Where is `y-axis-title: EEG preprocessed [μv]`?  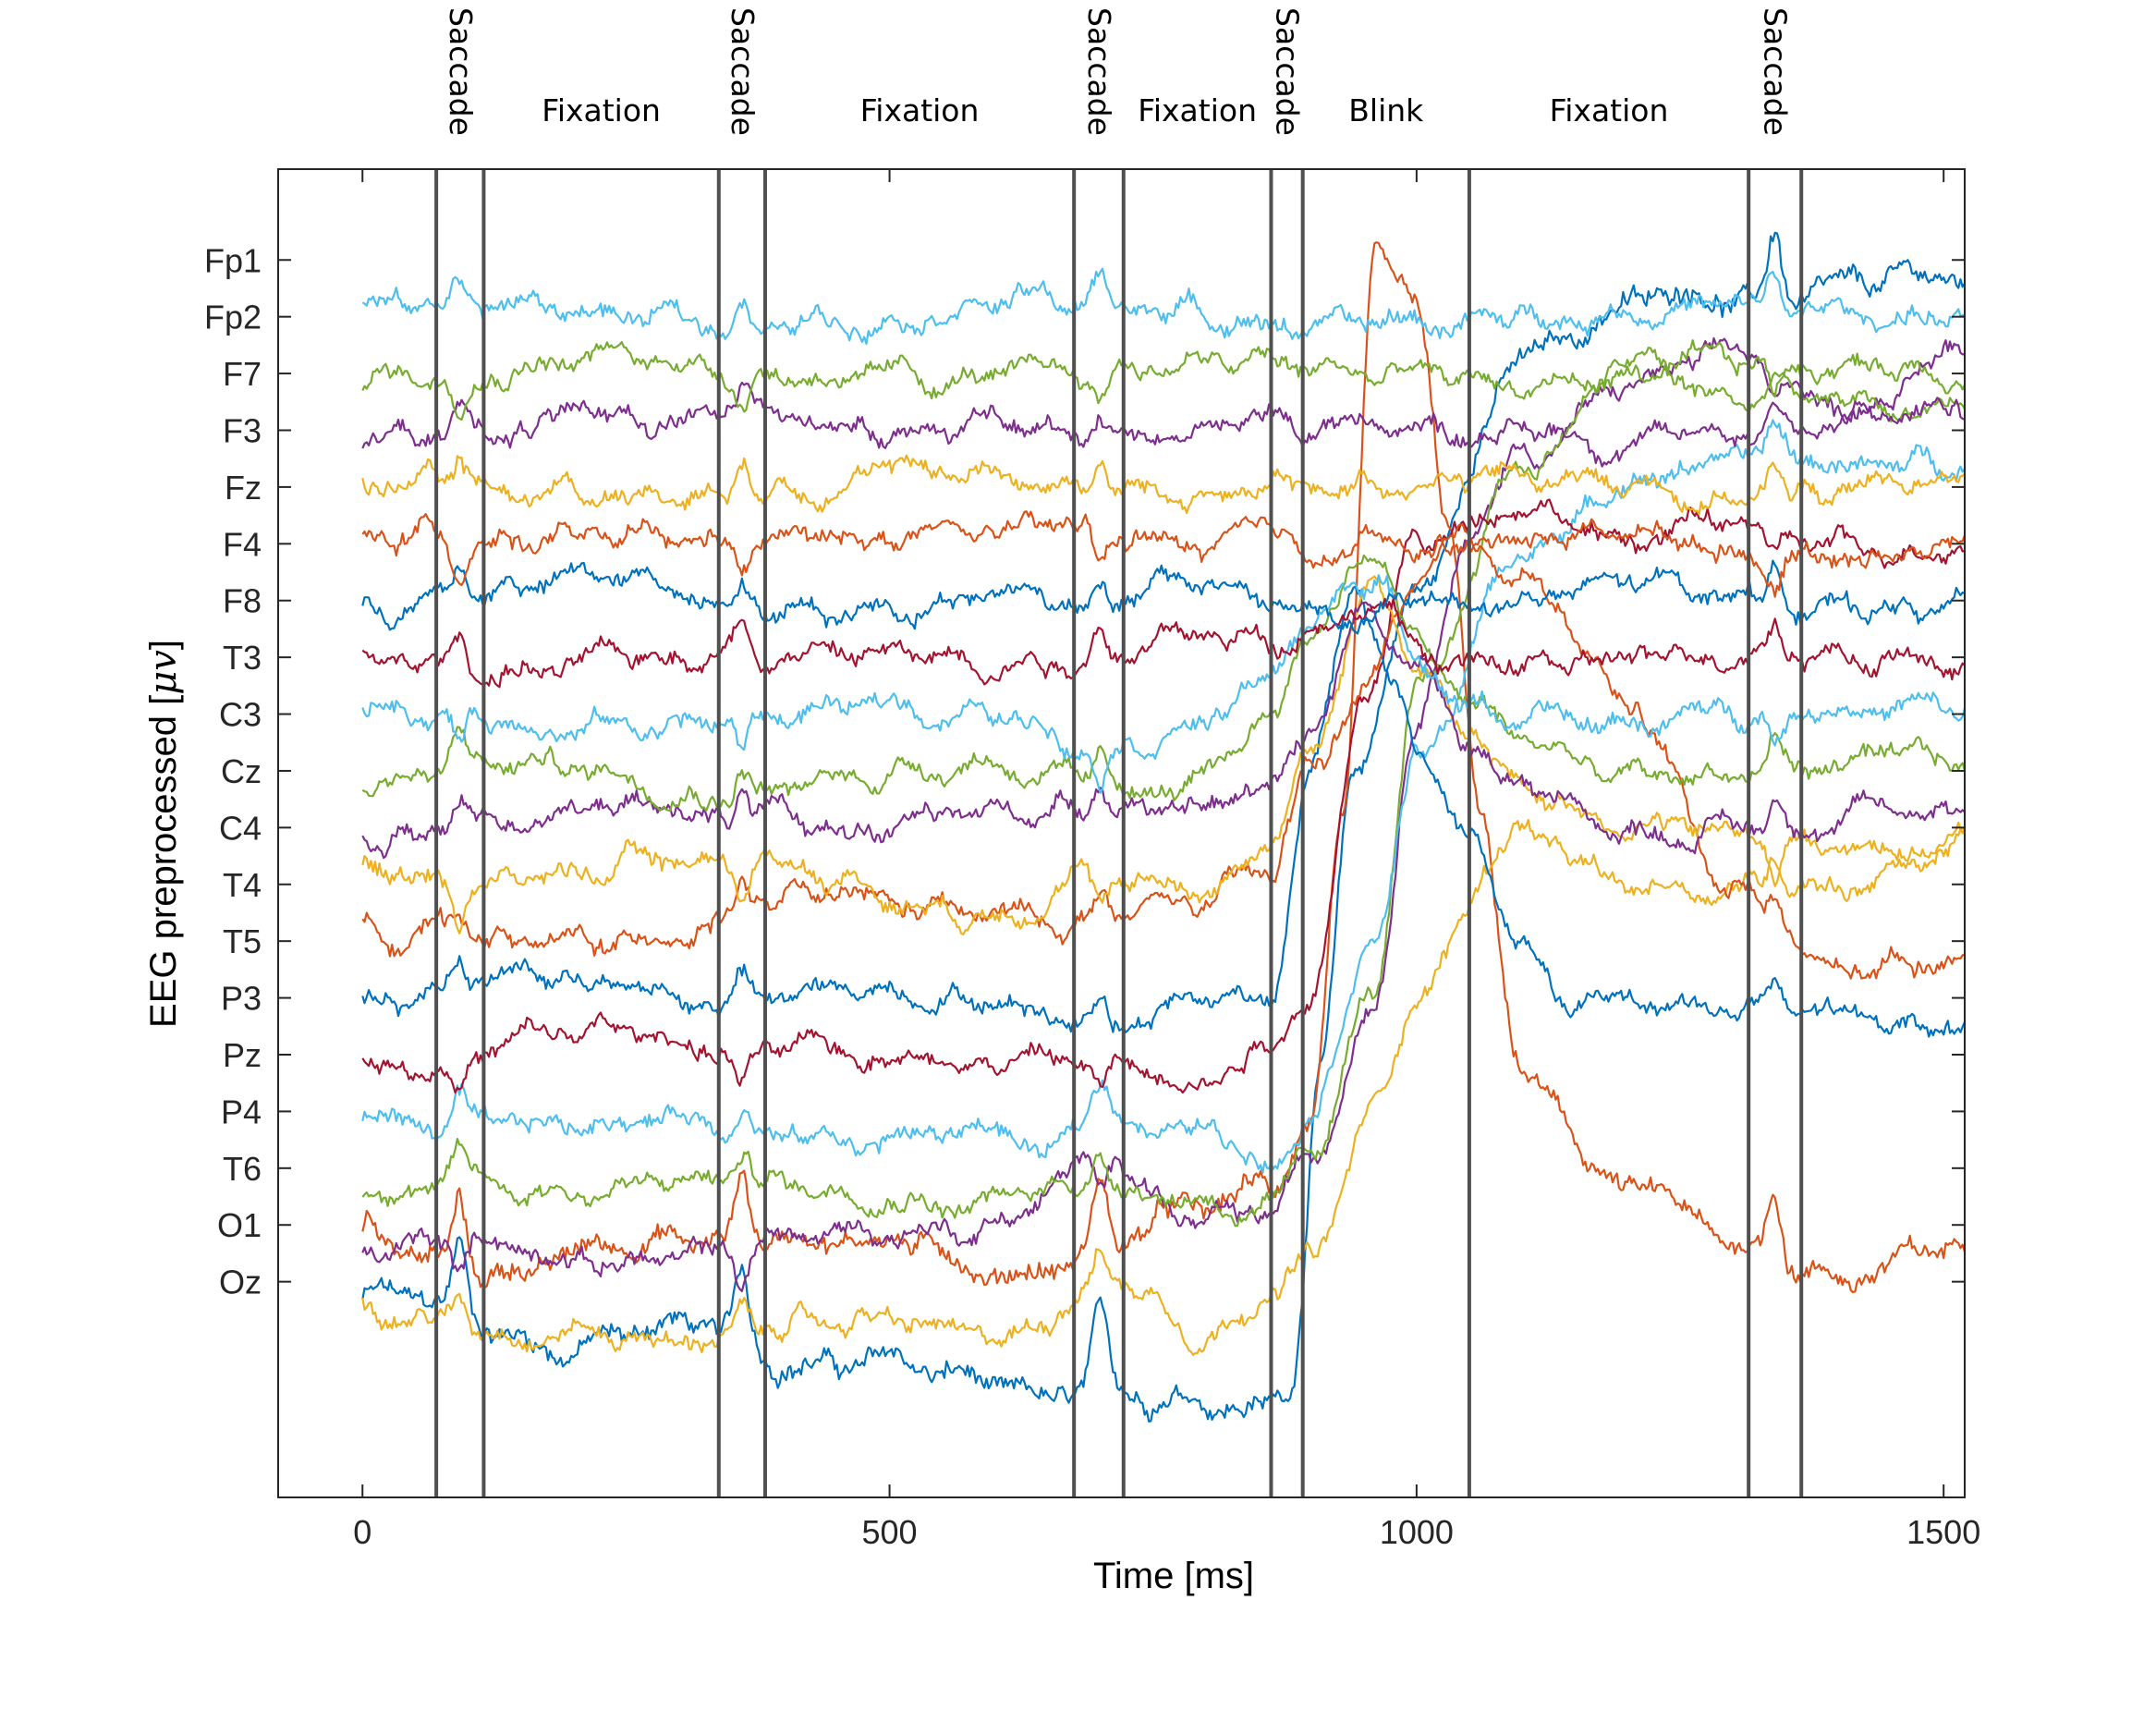 y-axis-title: EEG preprocessed [μv] is located at coordinates (163, 834).